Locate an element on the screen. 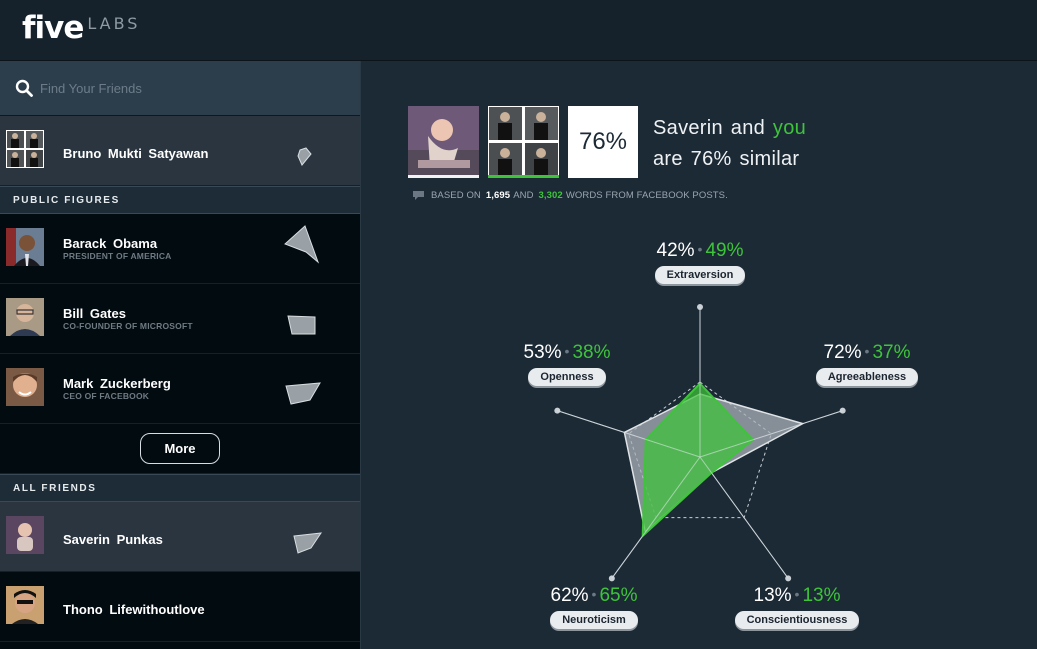 Image resolution: width=1037 pixels, height=649 pixels. obama-avatar is located at coordinates (25, 247).